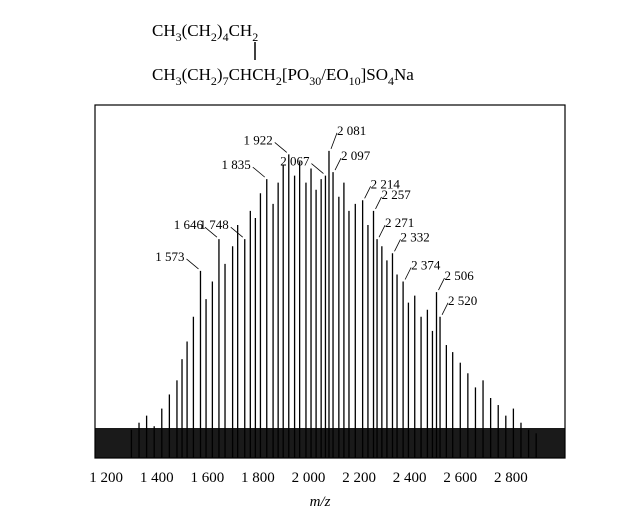  I want to click on x-tick-label: 1 800, so click(258, 478).